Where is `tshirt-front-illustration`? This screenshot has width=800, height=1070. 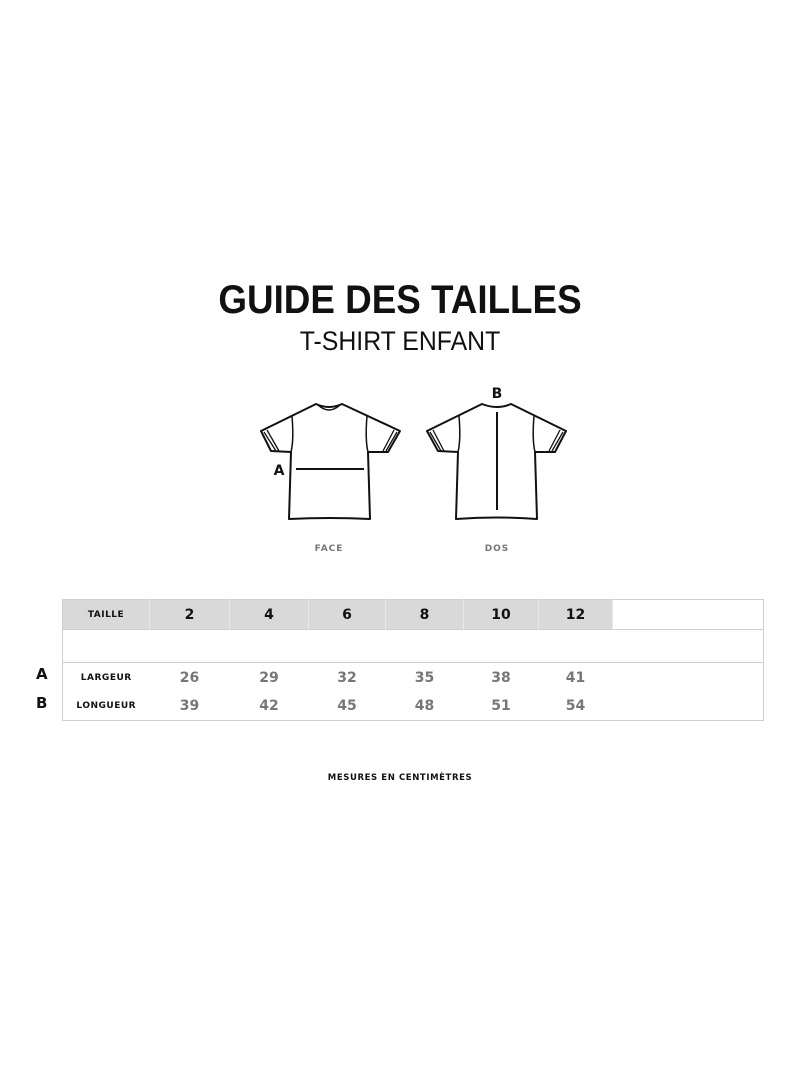
tshirt-front-illustration is located at coordinates (330, 461).